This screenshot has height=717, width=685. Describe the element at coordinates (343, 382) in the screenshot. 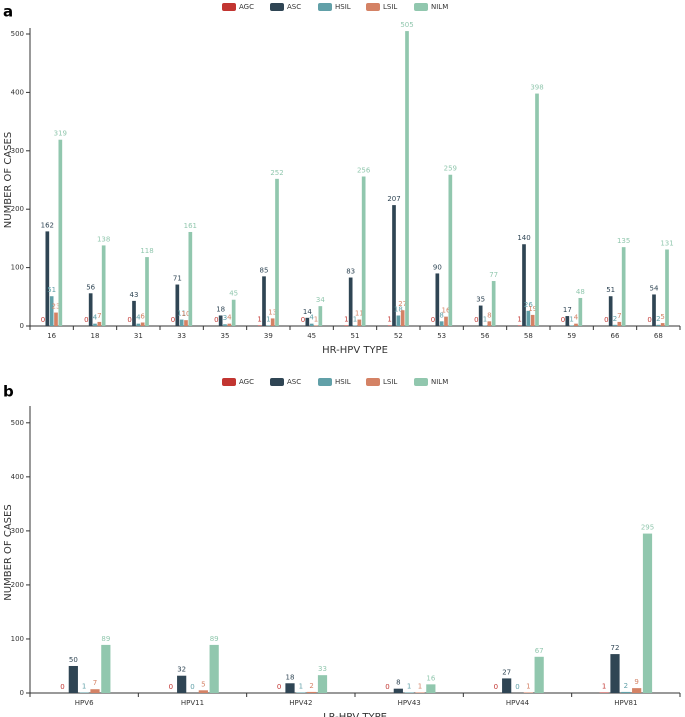

I see `legend-label: HSIL` at that location.